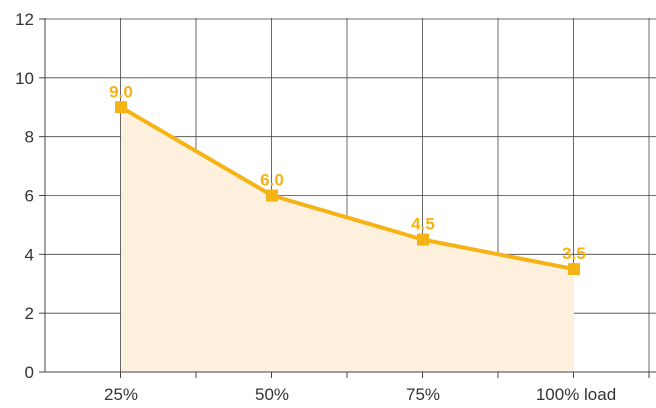 The height and width of the screenshot is (408, 656). Describe the element at coordinates (423, 394) in the screenshot. I see `x-tick-label: 75%` at that location.